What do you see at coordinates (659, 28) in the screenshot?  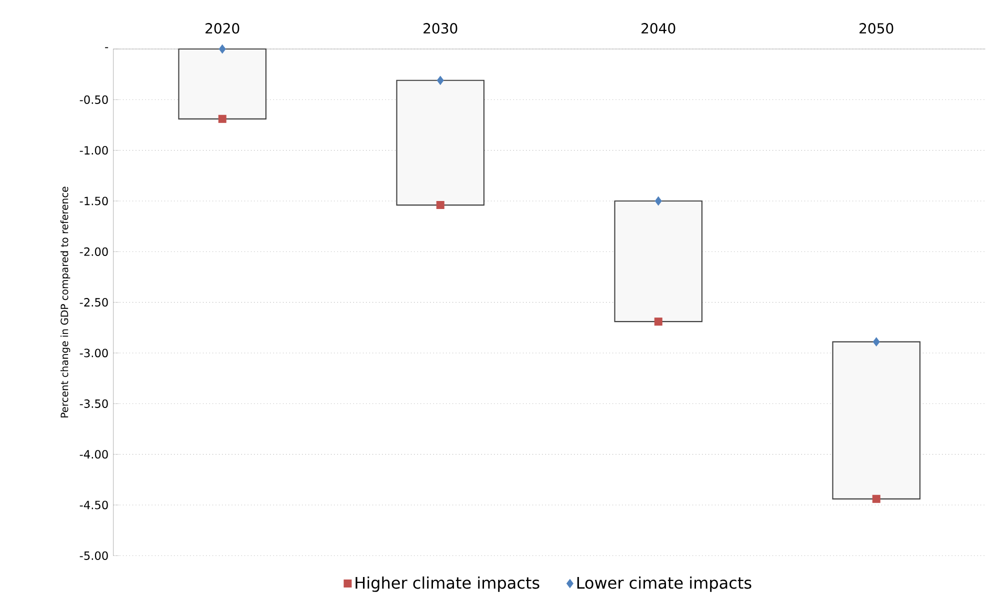 I see `x-tick-label: 2040` at bounding box center [659, 28].